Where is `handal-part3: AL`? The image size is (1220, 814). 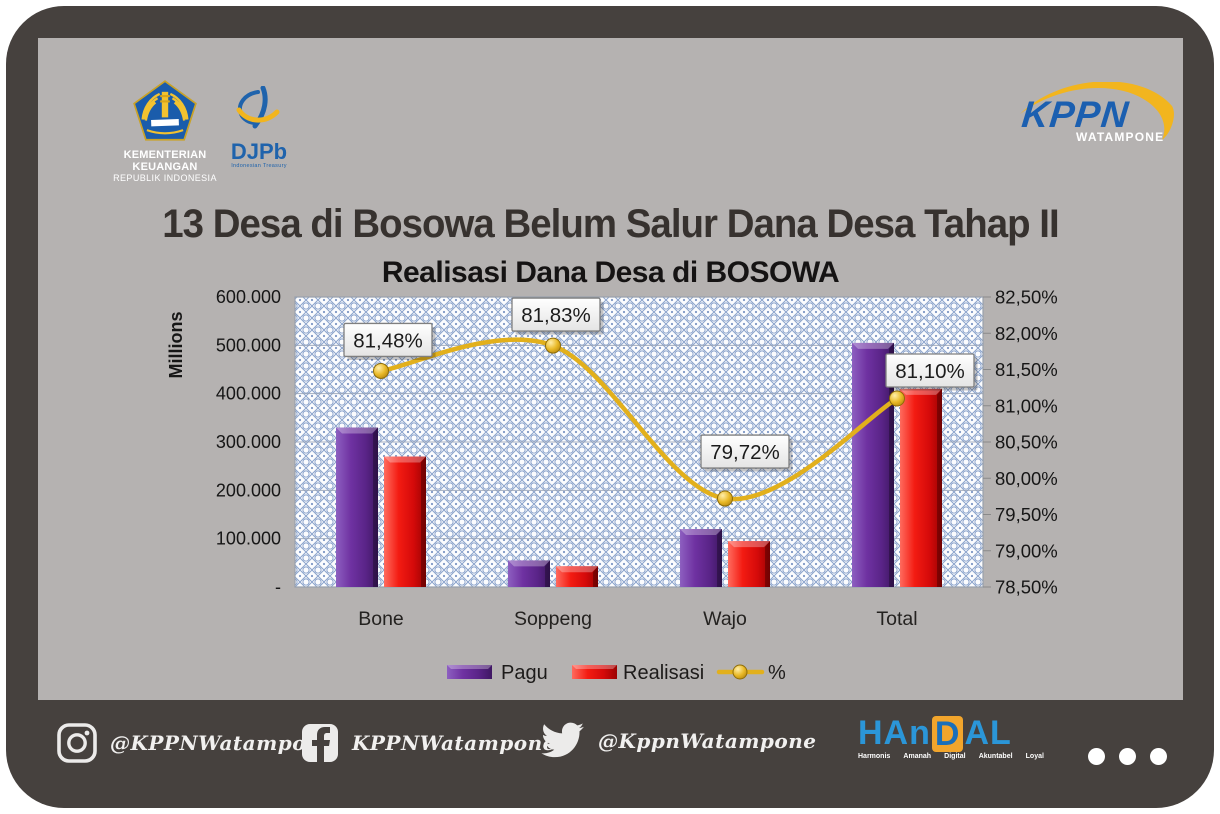 handal-part3: AL is located at coordinates (988, 733).